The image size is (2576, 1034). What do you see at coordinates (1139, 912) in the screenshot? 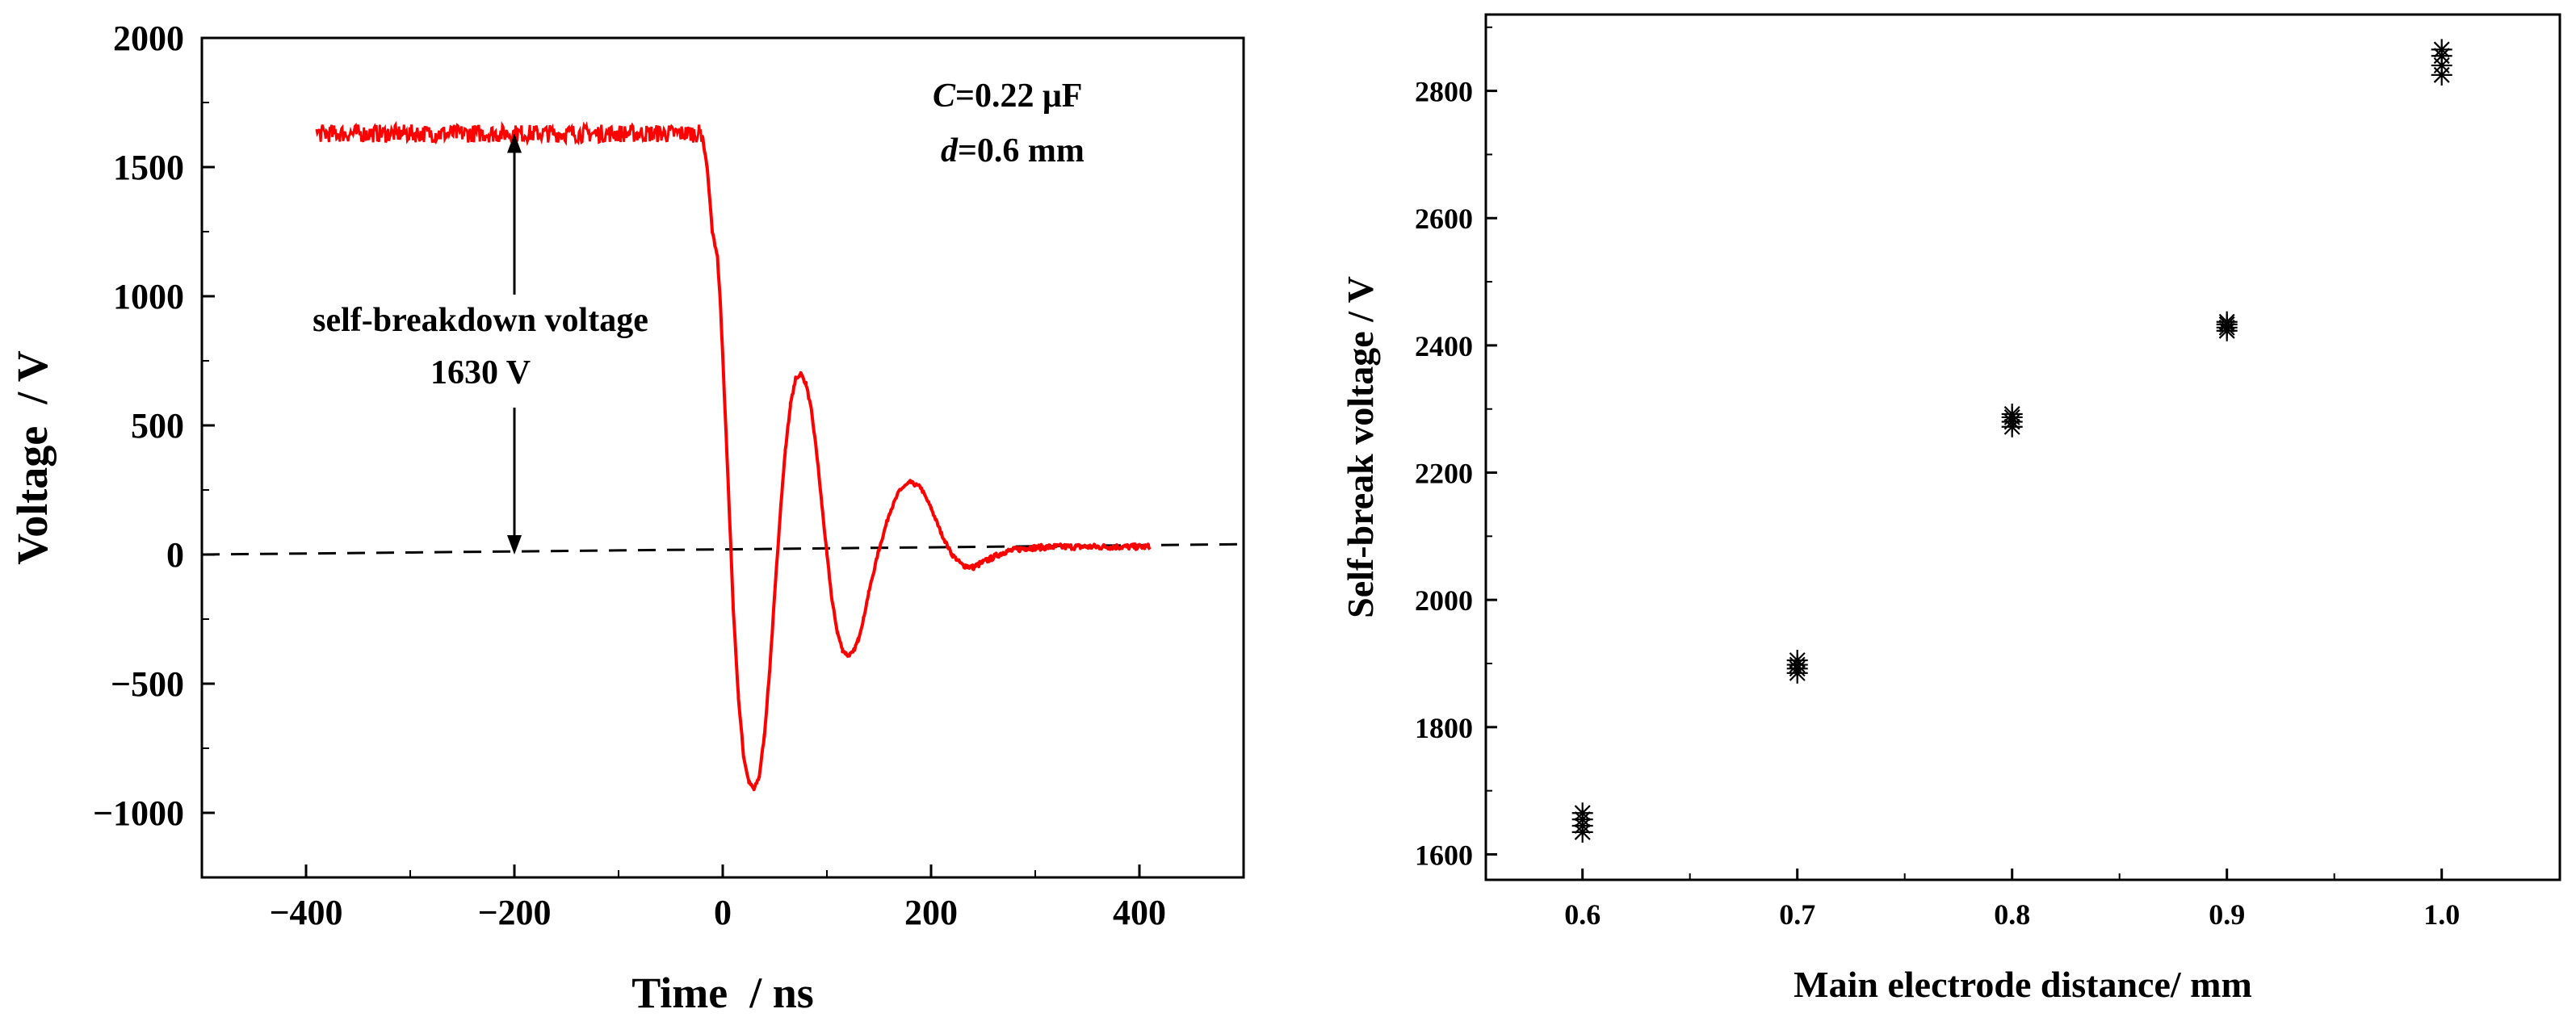
I see `left-x-tick-label: 400` at bounding box center [1139, 912].